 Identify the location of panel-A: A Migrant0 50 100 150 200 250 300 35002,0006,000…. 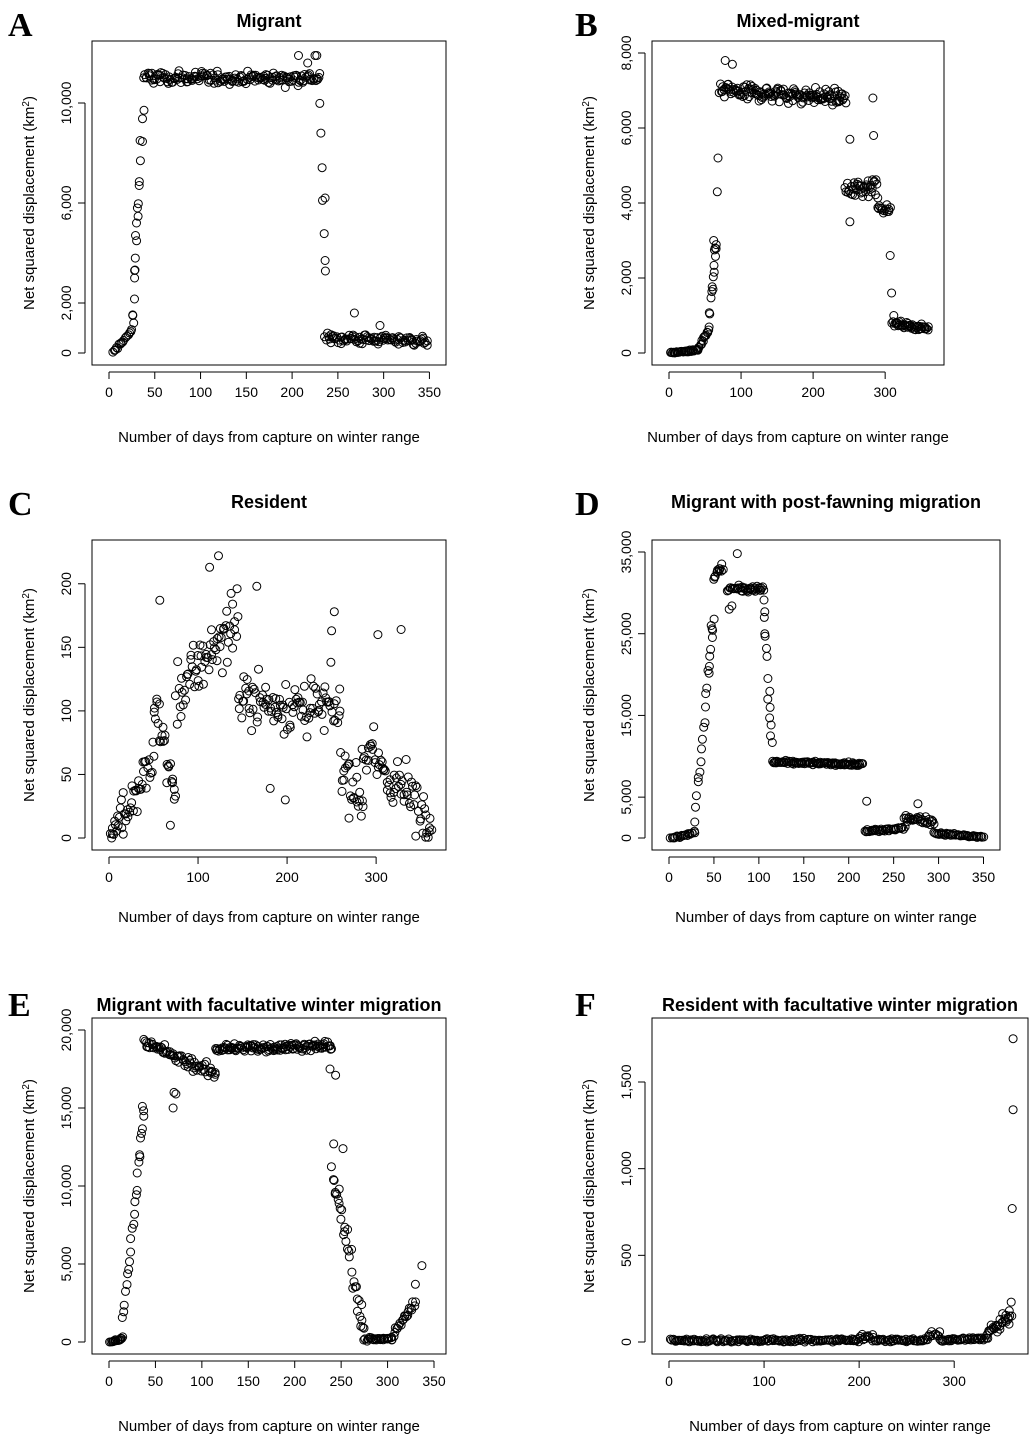
(227, 226).